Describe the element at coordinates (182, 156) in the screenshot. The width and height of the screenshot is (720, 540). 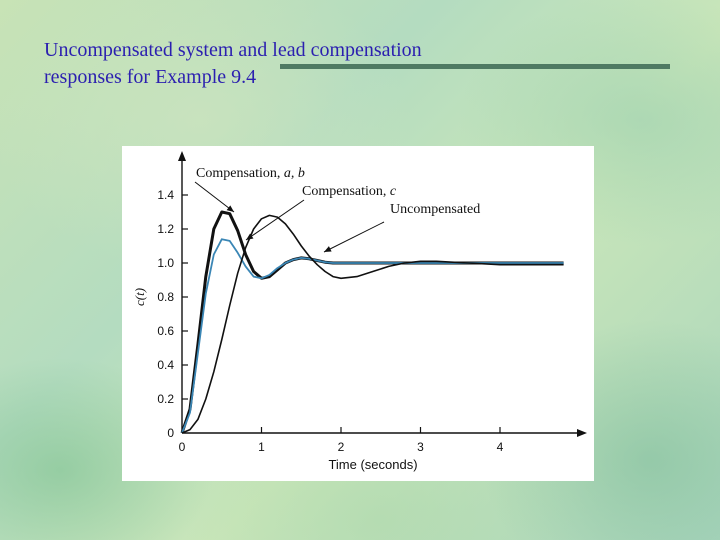
I see `y-axis-arrowhead` at that location.